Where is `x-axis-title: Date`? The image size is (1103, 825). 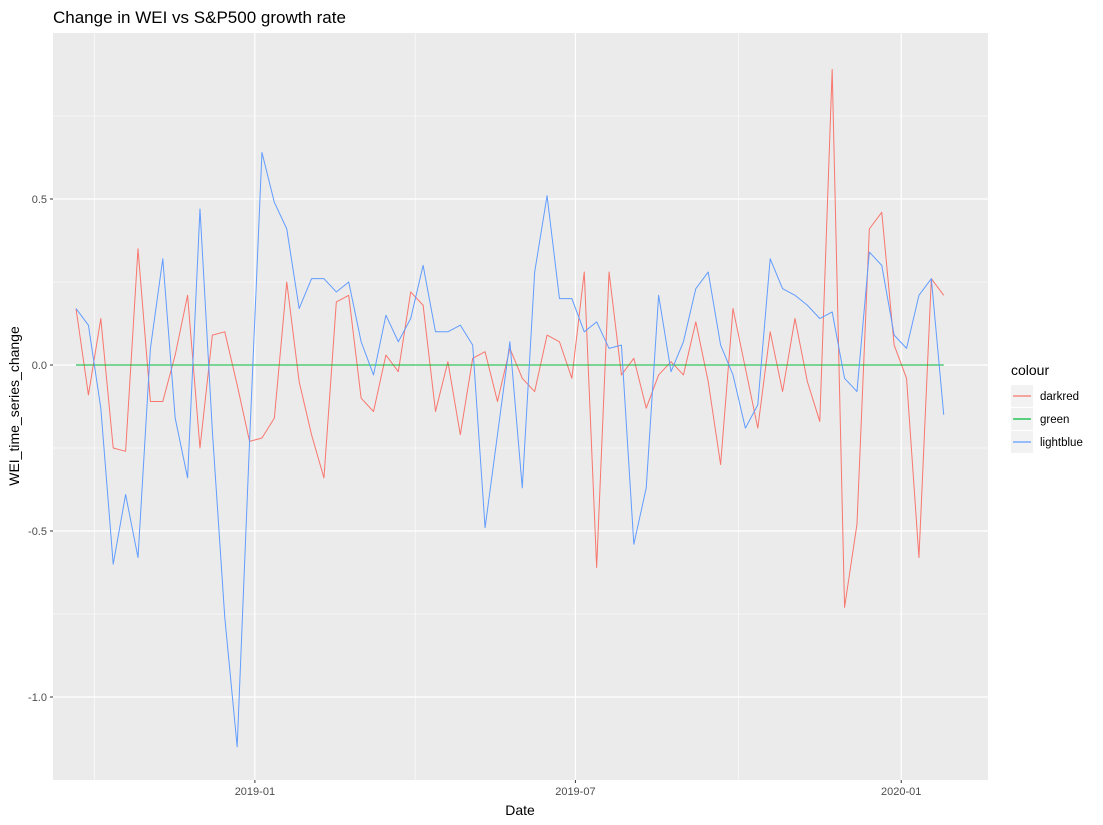
x-axis-title: Date is located at coordinates (520, 810).